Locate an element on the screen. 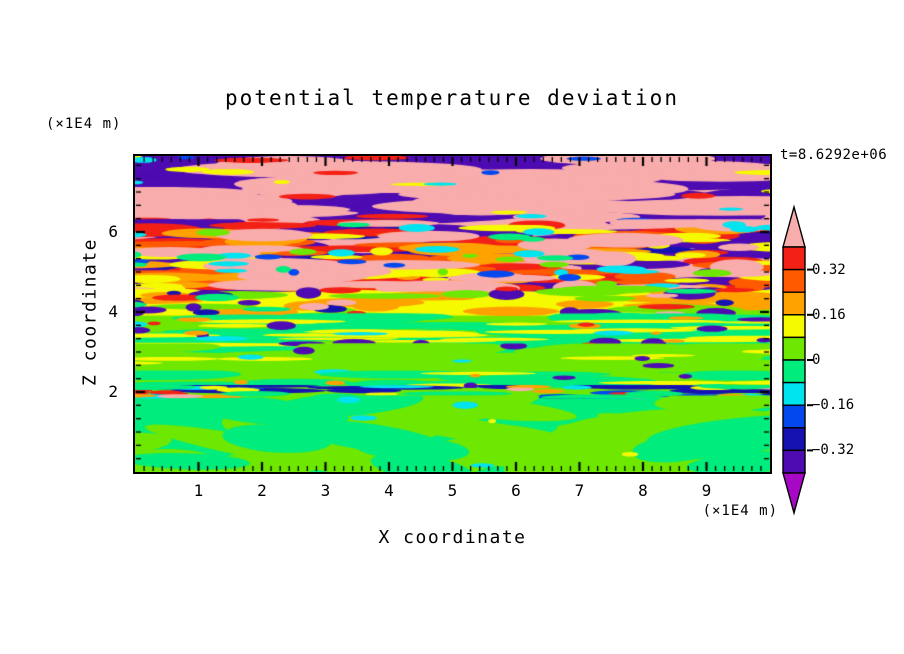 This screenshot has height=654, width=904. colorbar-label: 0.32 is located at coordinates (829, 270).